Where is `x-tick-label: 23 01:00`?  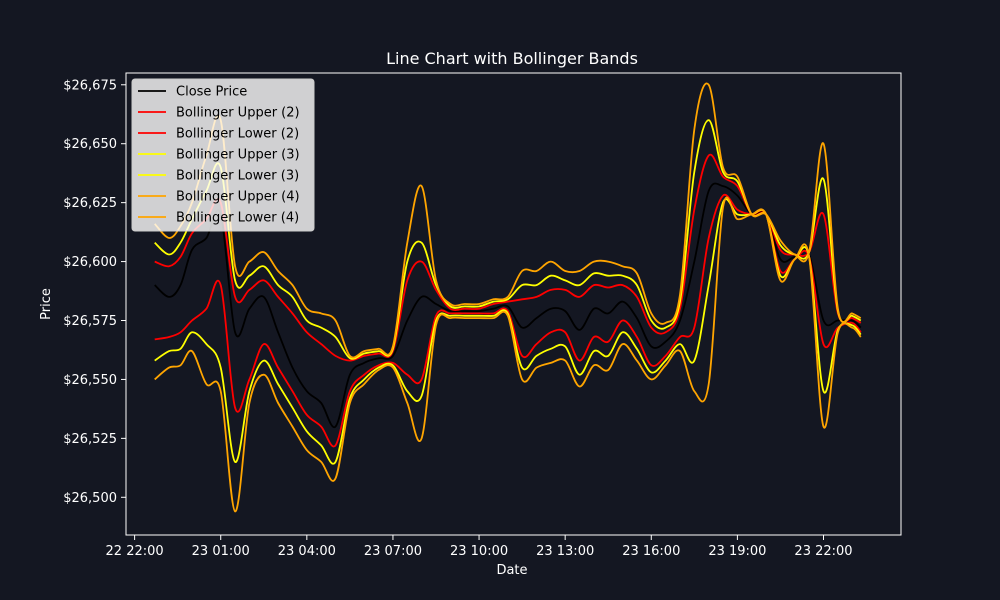
x-tick-label: 23 01:00 is located at coordinates (221, 551).